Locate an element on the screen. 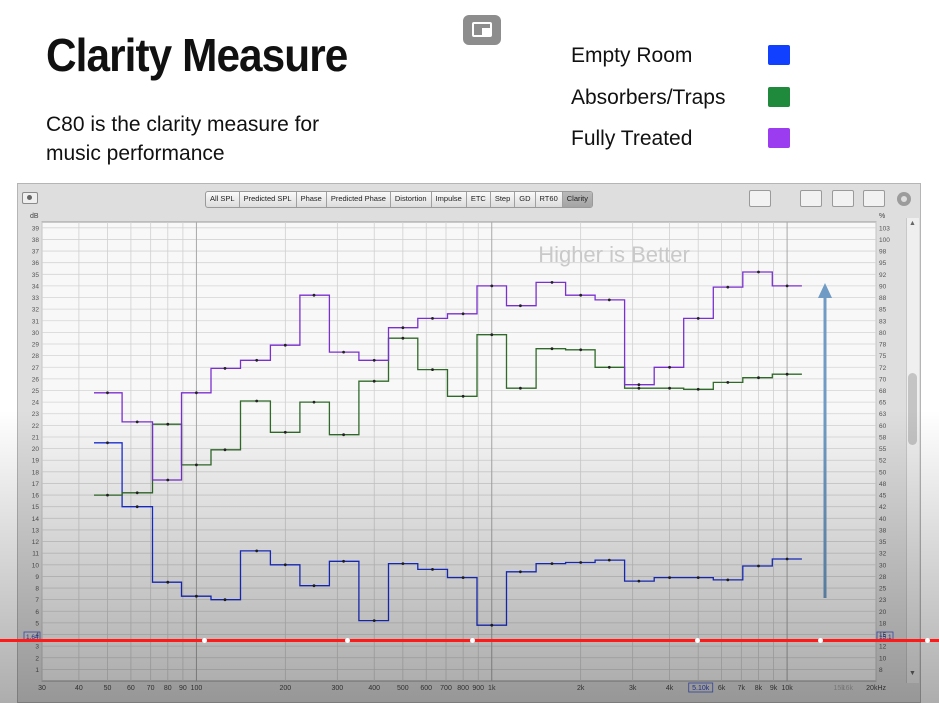 The width and height of the screenshot is (939, 703). gear-icon is located at coordinates (904, 199).